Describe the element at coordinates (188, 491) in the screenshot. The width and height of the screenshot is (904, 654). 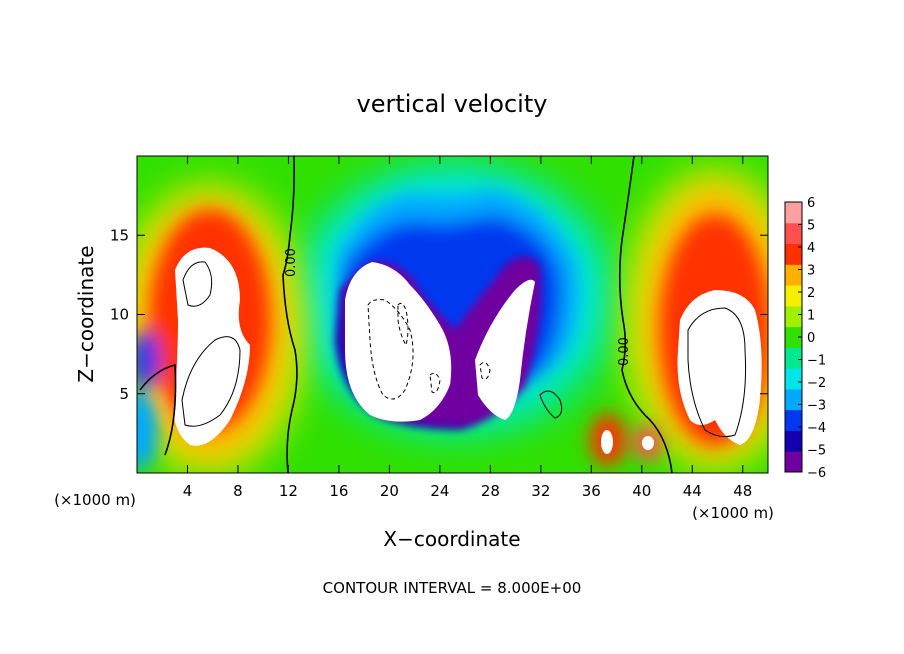
I see `x-tick-label: 4` at that location.